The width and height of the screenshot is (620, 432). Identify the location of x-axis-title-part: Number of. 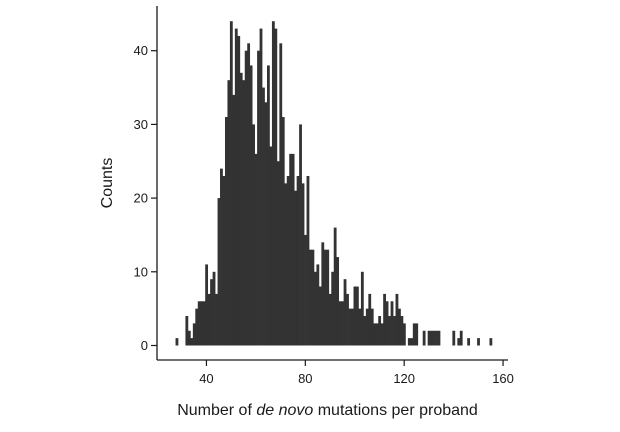
(216, 410).